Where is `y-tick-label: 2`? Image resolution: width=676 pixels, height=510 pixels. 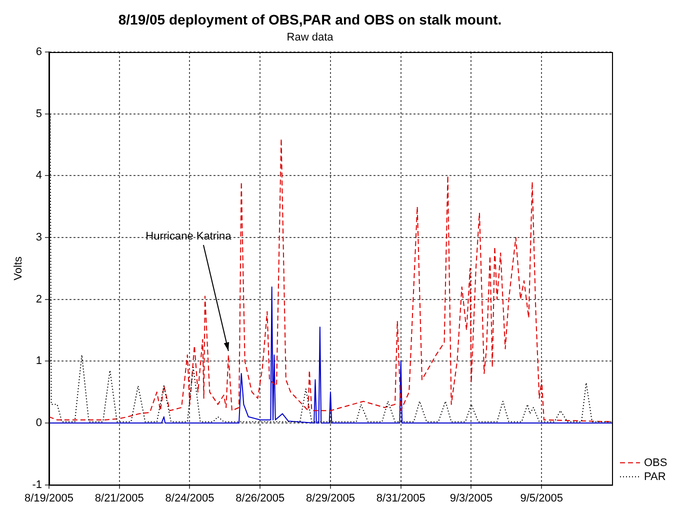 y-tick-label: 2 is located at coordinates (39, 299).